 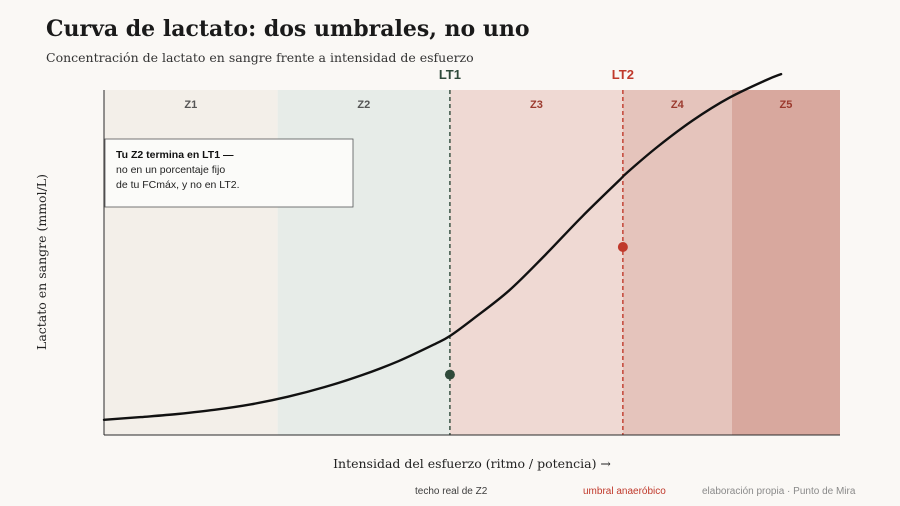 What do you see at coordinates (449, 374) in the screenshot?
I see `lt1-point` at bounding box center [449, 374].